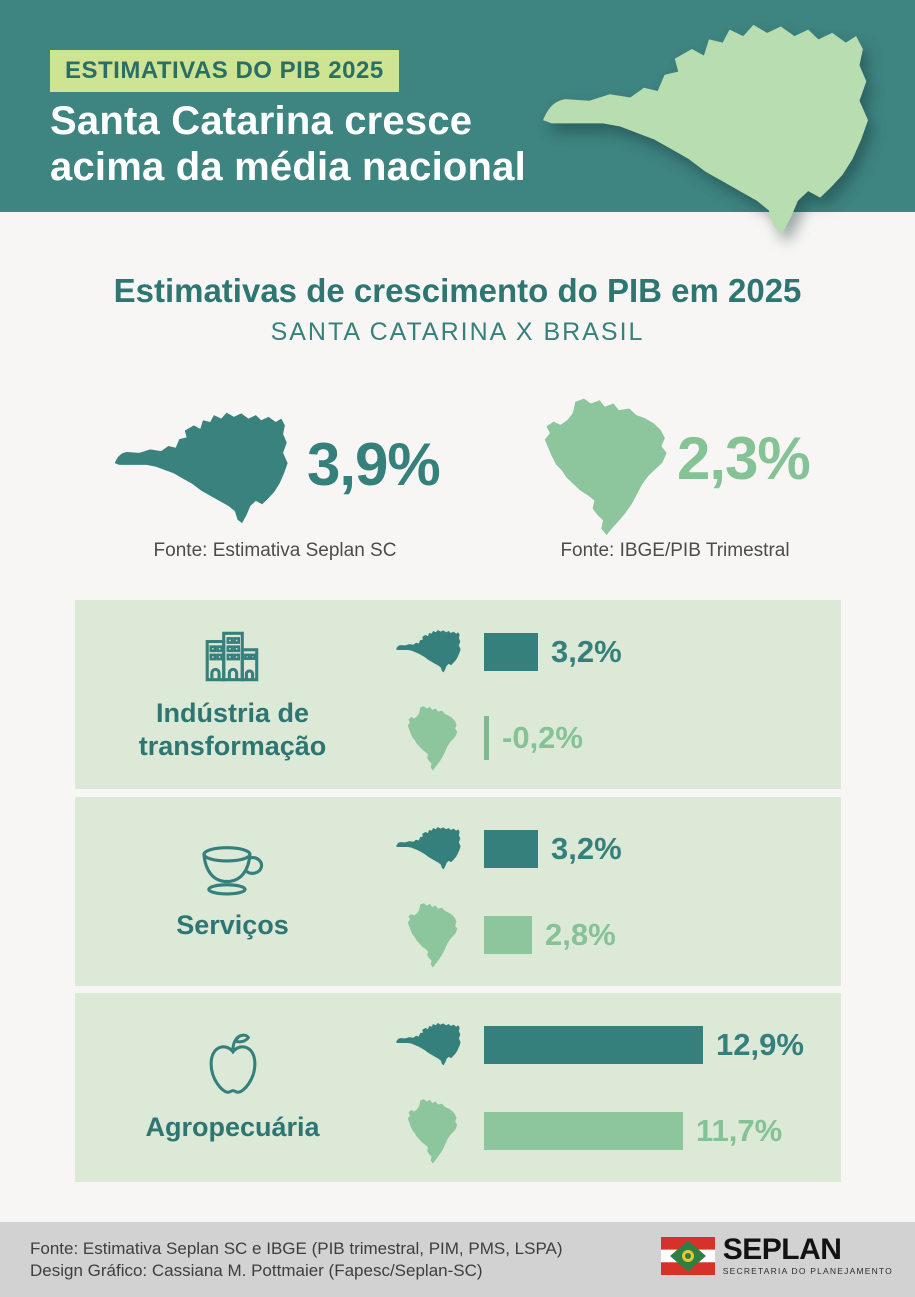 Image resolution: width=915 pixels, height=1297 pixels. Describe the element at coordinates (782, 1249) in the screenshot. I see `logo-wordmark: SEPLAN` at that location.